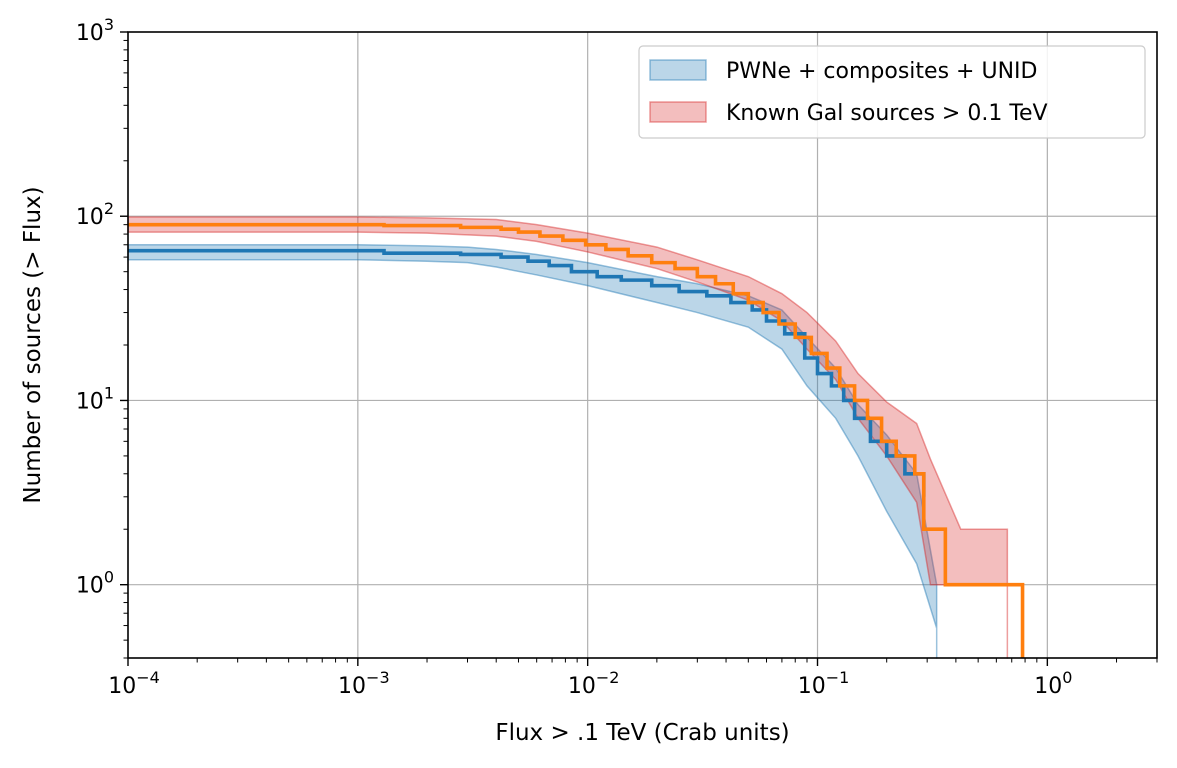  Describe the element at coordinates (95, 30) in the screenshot. I see `y-tick-label: 10³` at that location.